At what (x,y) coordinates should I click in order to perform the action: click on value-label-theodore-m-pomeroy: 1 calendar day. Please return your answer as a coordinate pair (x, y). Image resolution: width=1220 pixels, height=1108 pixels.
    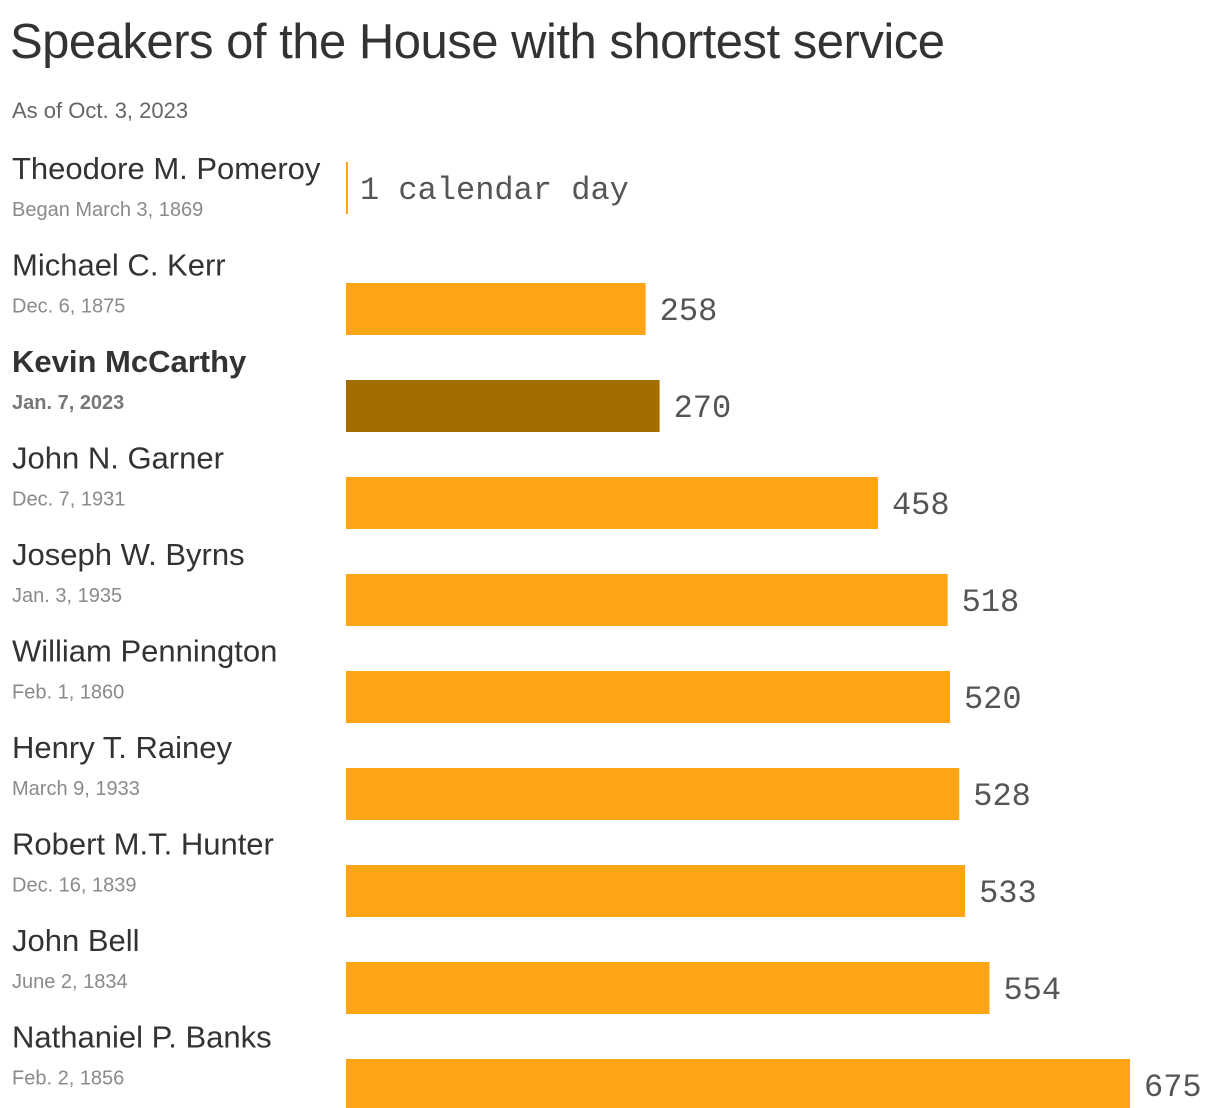
    Looking at the image, I should click on (494, 190).